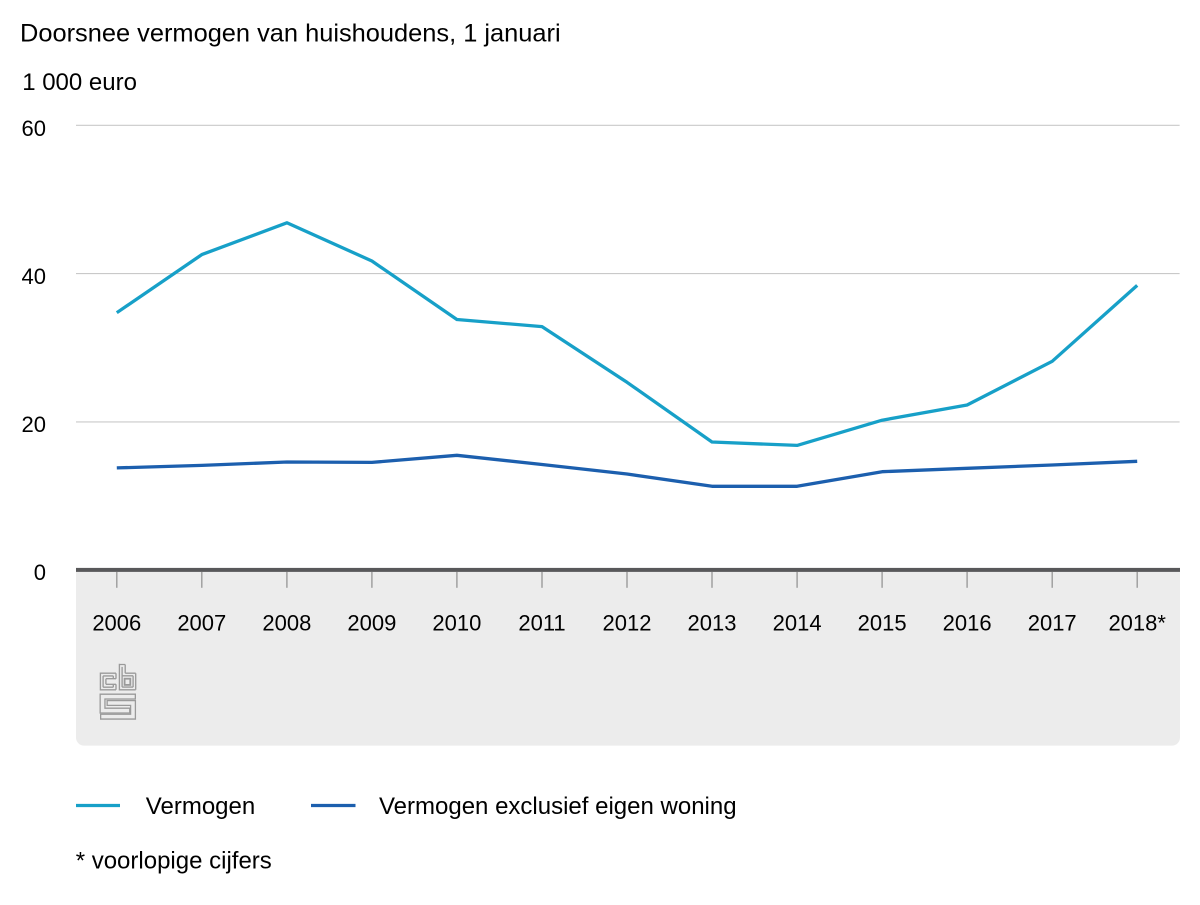 The height and width of the screenshot is (905, 1200). Describe the element at coordinates (79, 82) in the screenshot. I see `svg-text: 1 000 euro` at that location.